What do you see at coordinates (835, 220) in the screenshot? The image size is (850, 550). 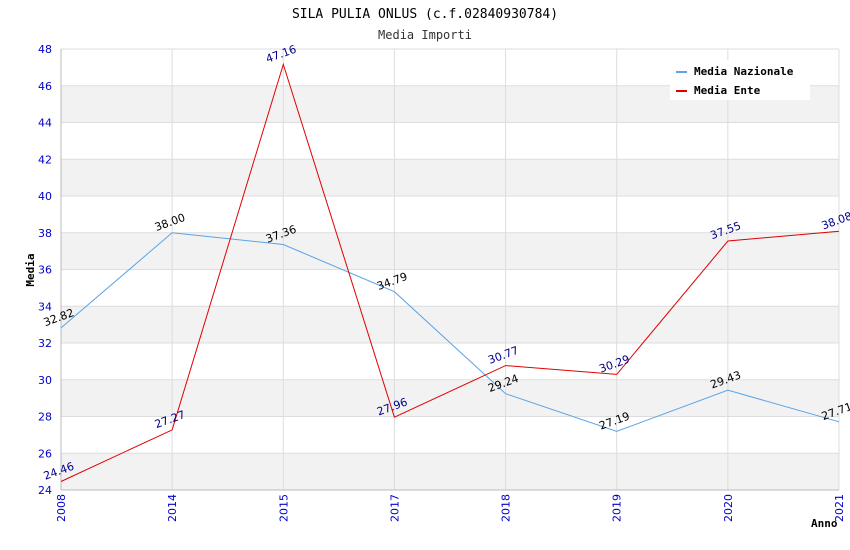 I see `data-label-media-ente: 38.08` at bounding box center [835, 220].